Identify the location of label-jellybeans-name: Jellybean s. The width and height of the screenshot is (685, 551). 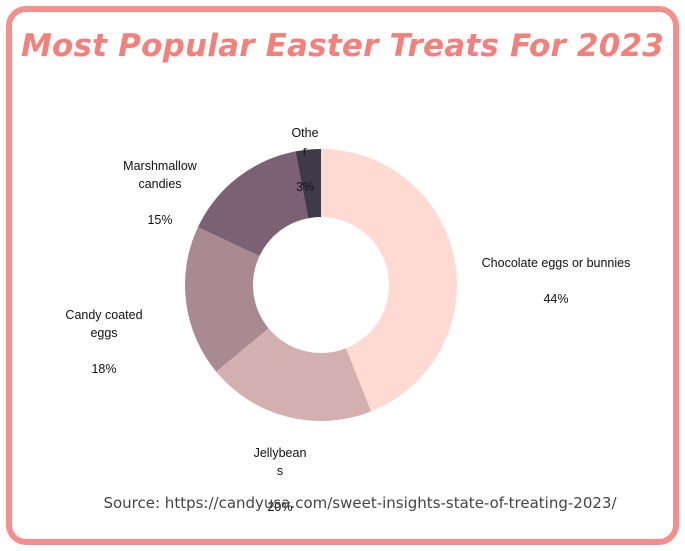
(280, 462).